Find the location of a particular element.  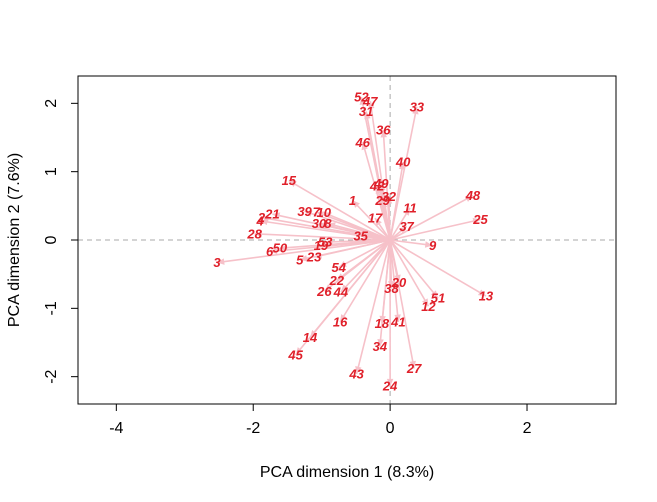

point-label-43: 43 is located at coordinates (356, 373).